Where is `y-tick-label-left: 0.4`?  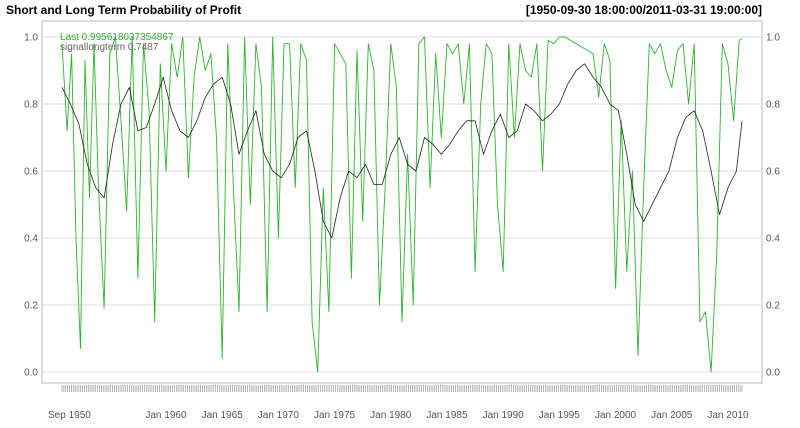
y-tick-label-left: 0.4 is located at coordinates (31, 239).